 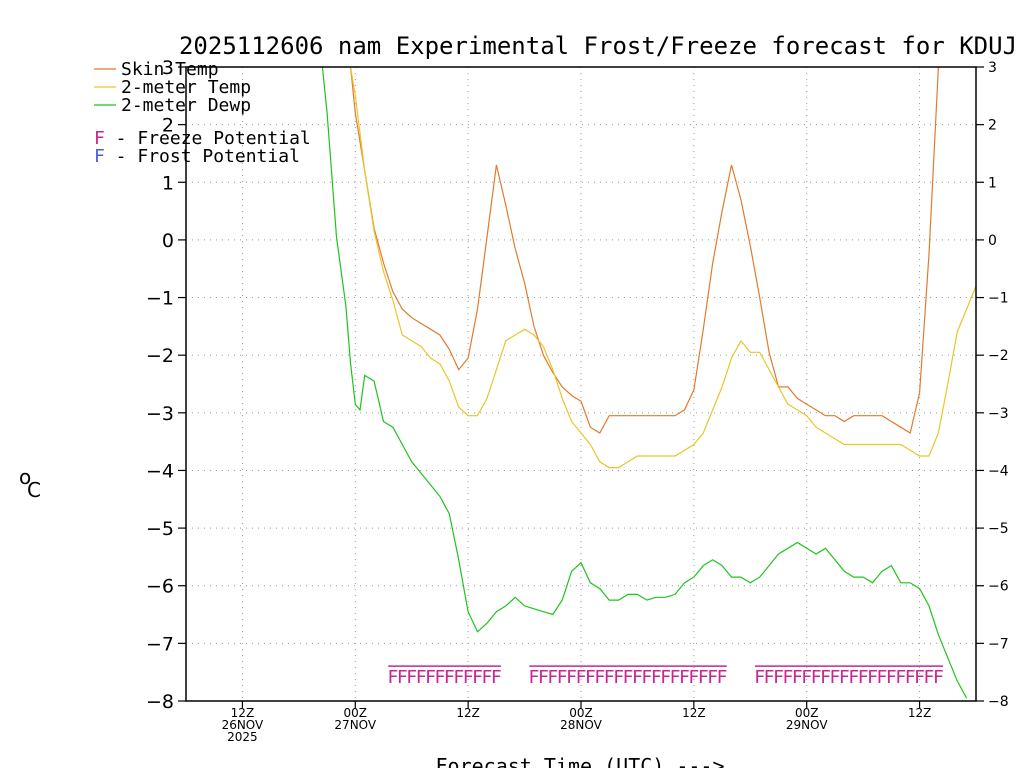 What do you see at coordinates (160, 644) in the screenshot?
I see `y-tick-label: −7` at bounding box center [160, 644].